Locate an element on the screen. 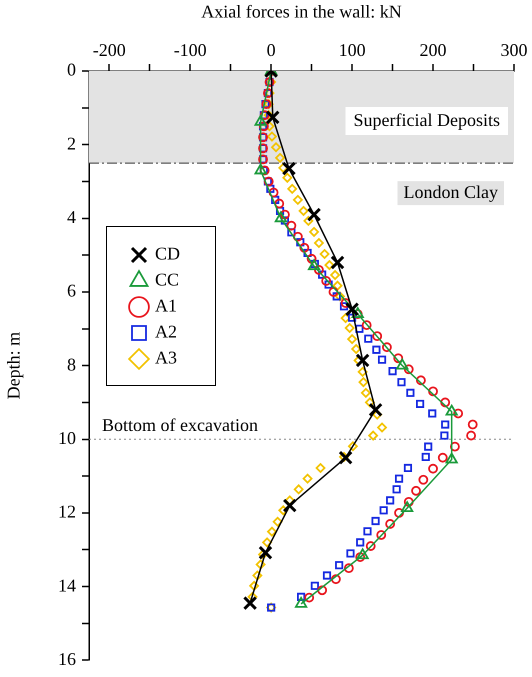 The height and width of the screenshot is (677, 532). y-tick-label: 14 is located at coordinates (67, 585).